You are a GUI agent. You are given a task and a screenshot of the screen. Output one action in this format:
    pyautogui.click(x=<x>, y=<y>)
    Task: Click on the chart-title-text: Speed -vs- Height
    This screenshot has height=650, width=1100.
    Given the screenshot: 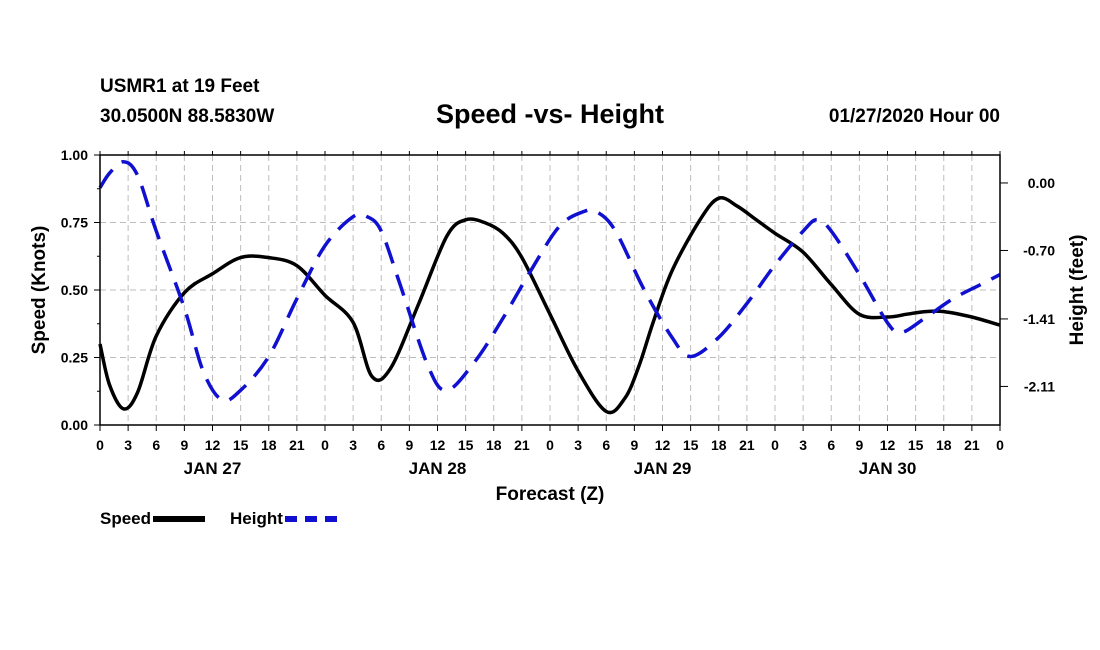 What is the action you would take?
    pyautogui.click(x=550, y=114)
    